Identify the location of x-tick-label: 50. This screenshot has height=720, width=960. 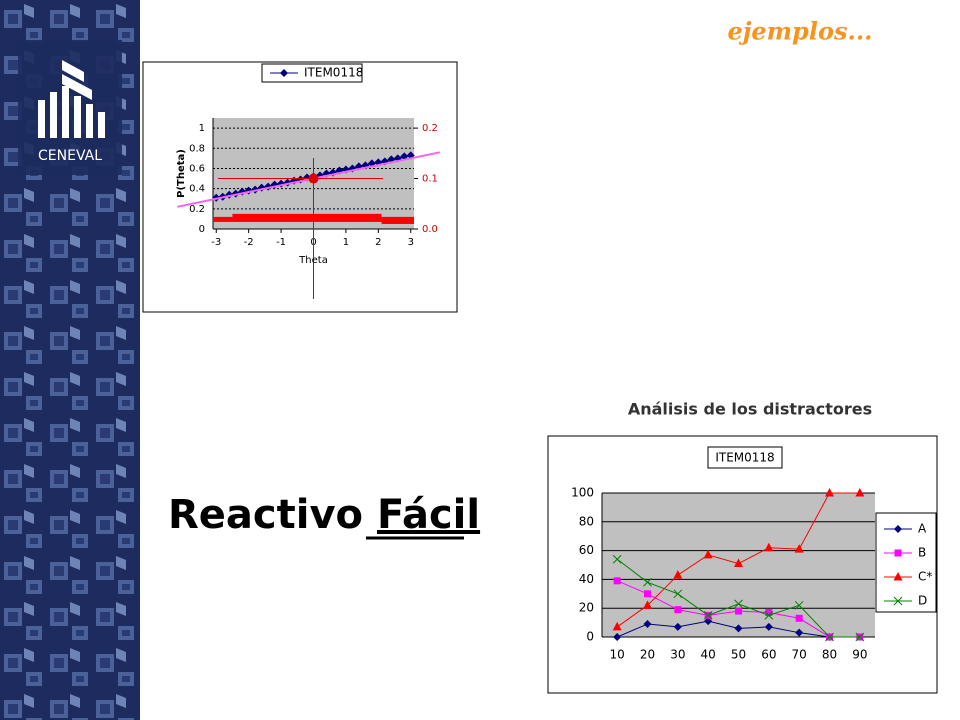
(738, 655).